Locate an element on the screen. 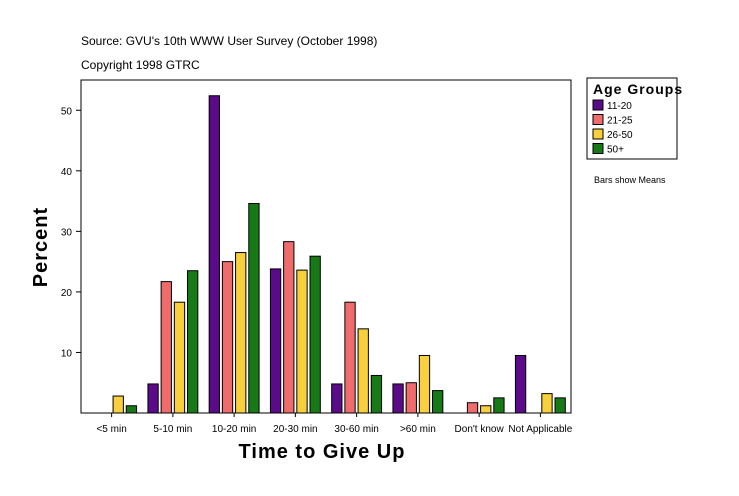 Image resolution: width=739 pixels, height=496 pixels. x-tick-label: 30-60 min is located at coordinates (356, 429).